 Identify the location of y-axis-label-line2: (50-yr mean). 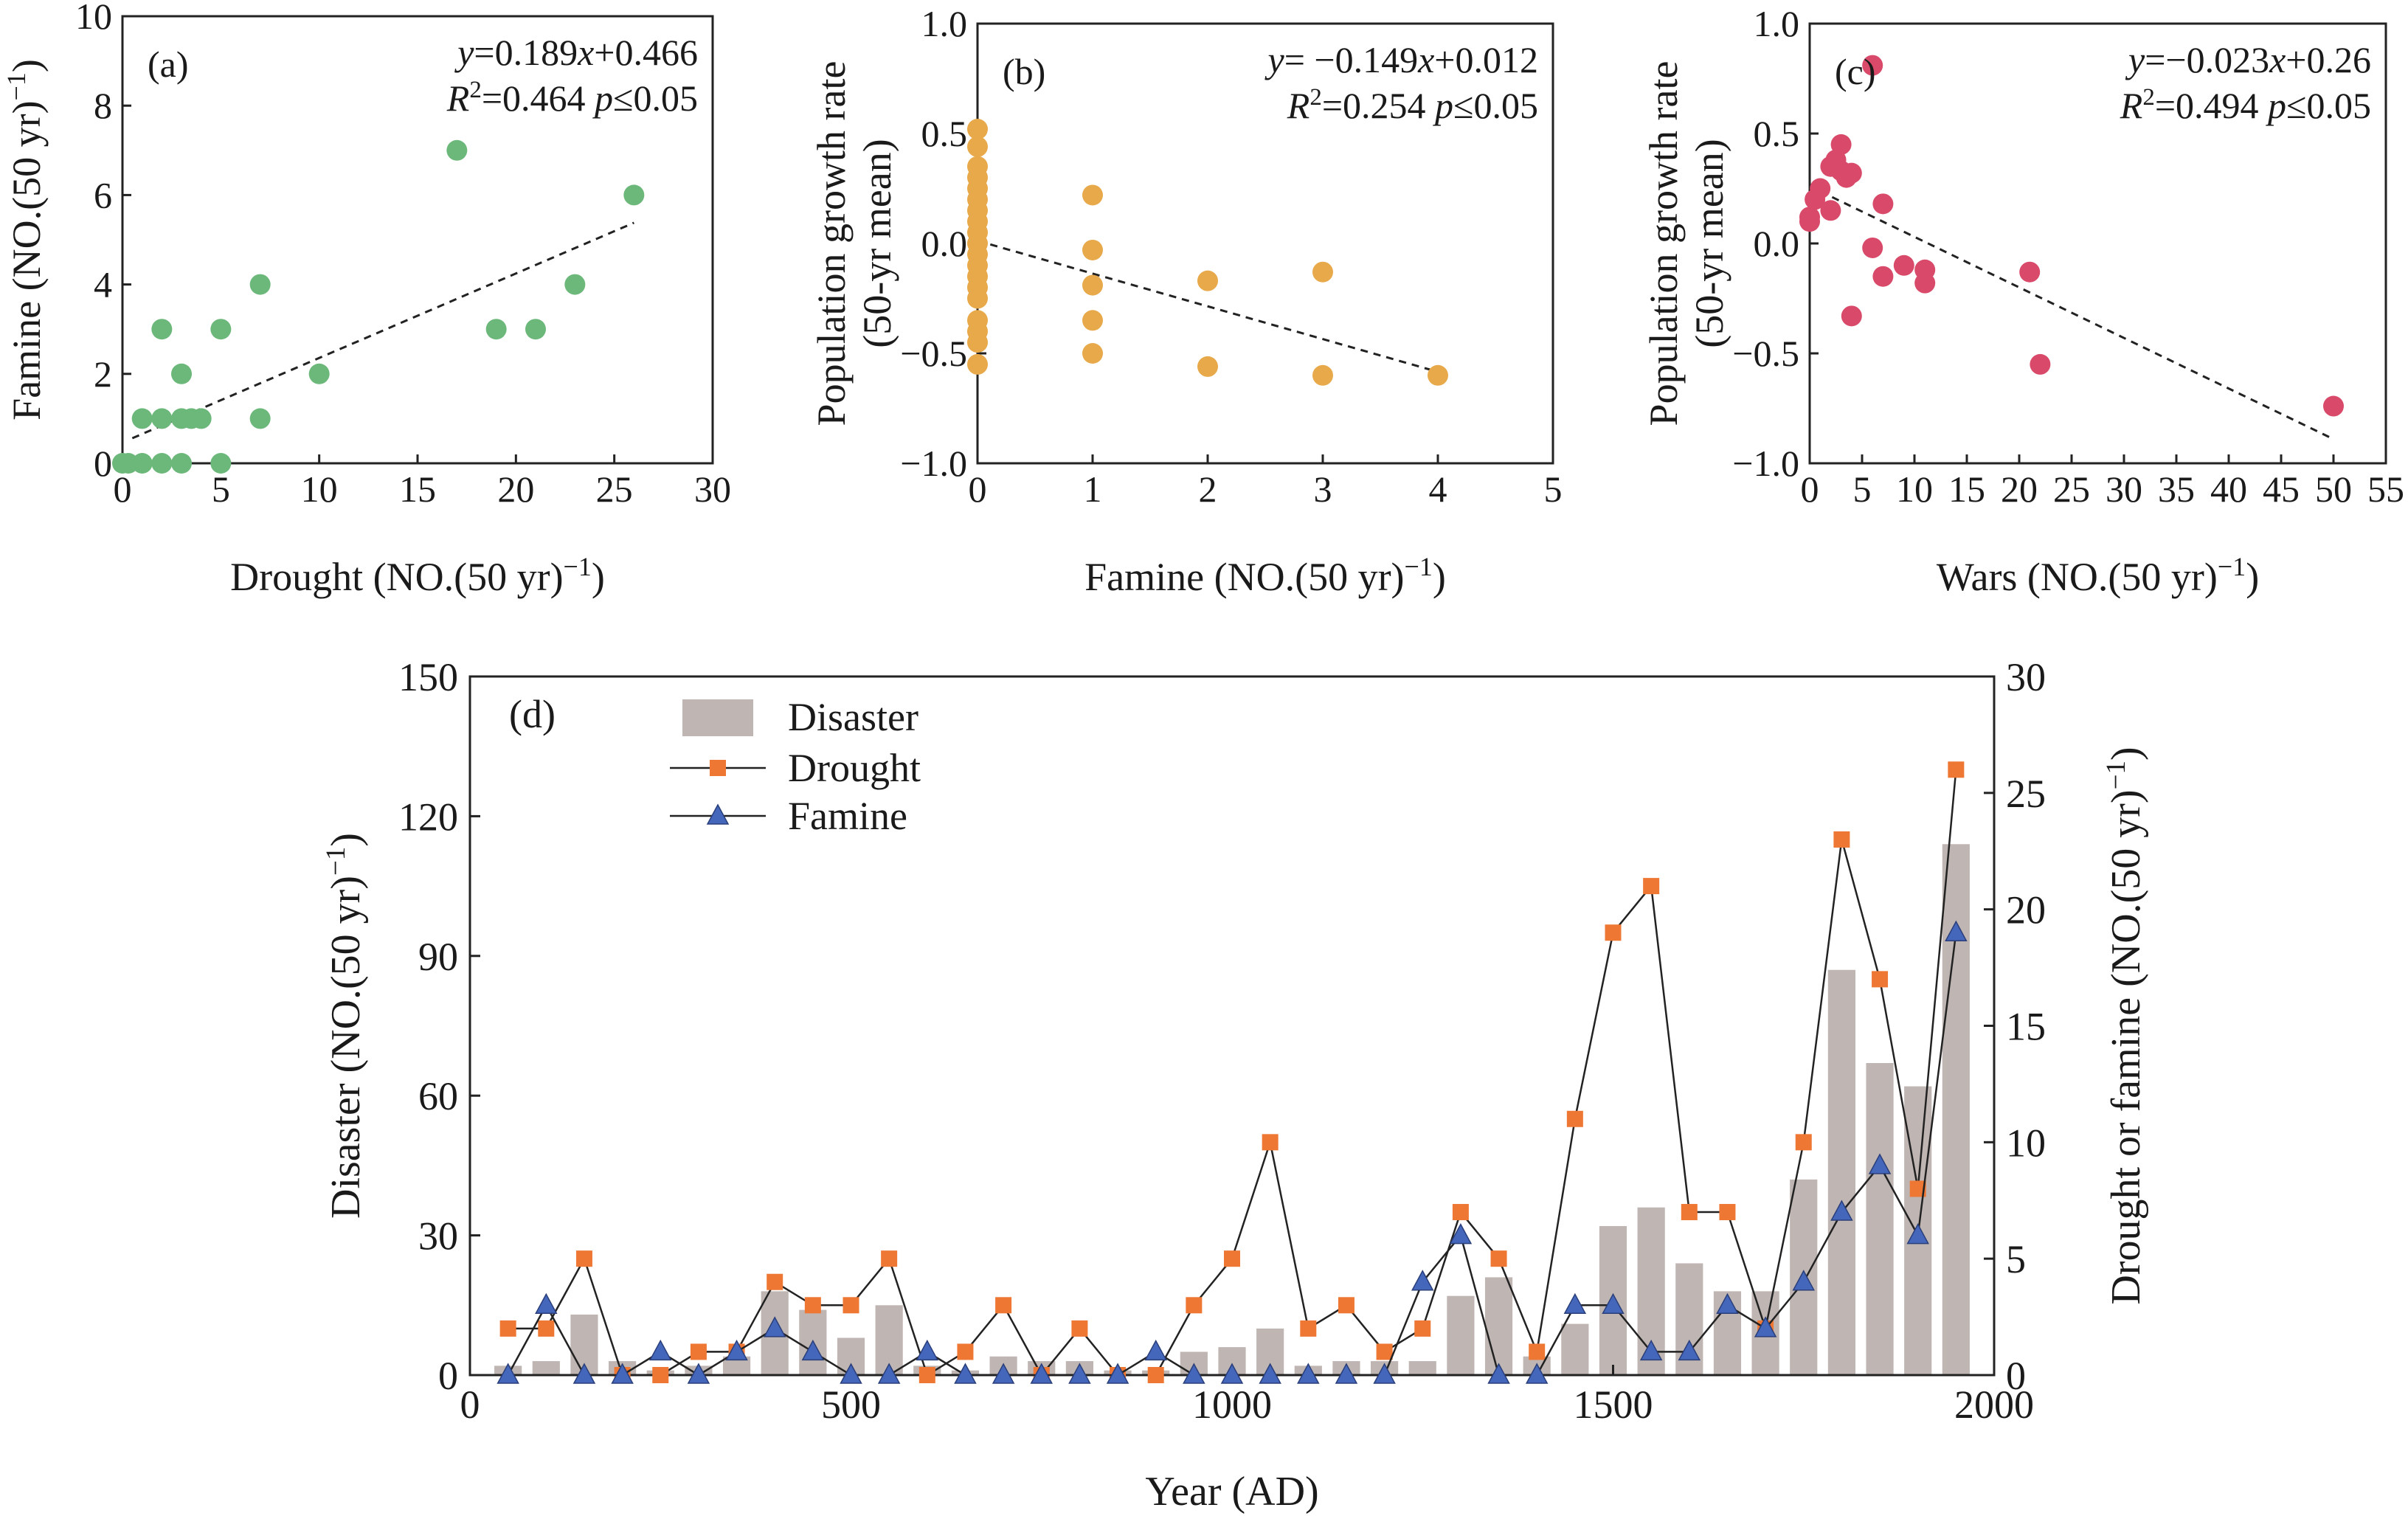
(877, 243).